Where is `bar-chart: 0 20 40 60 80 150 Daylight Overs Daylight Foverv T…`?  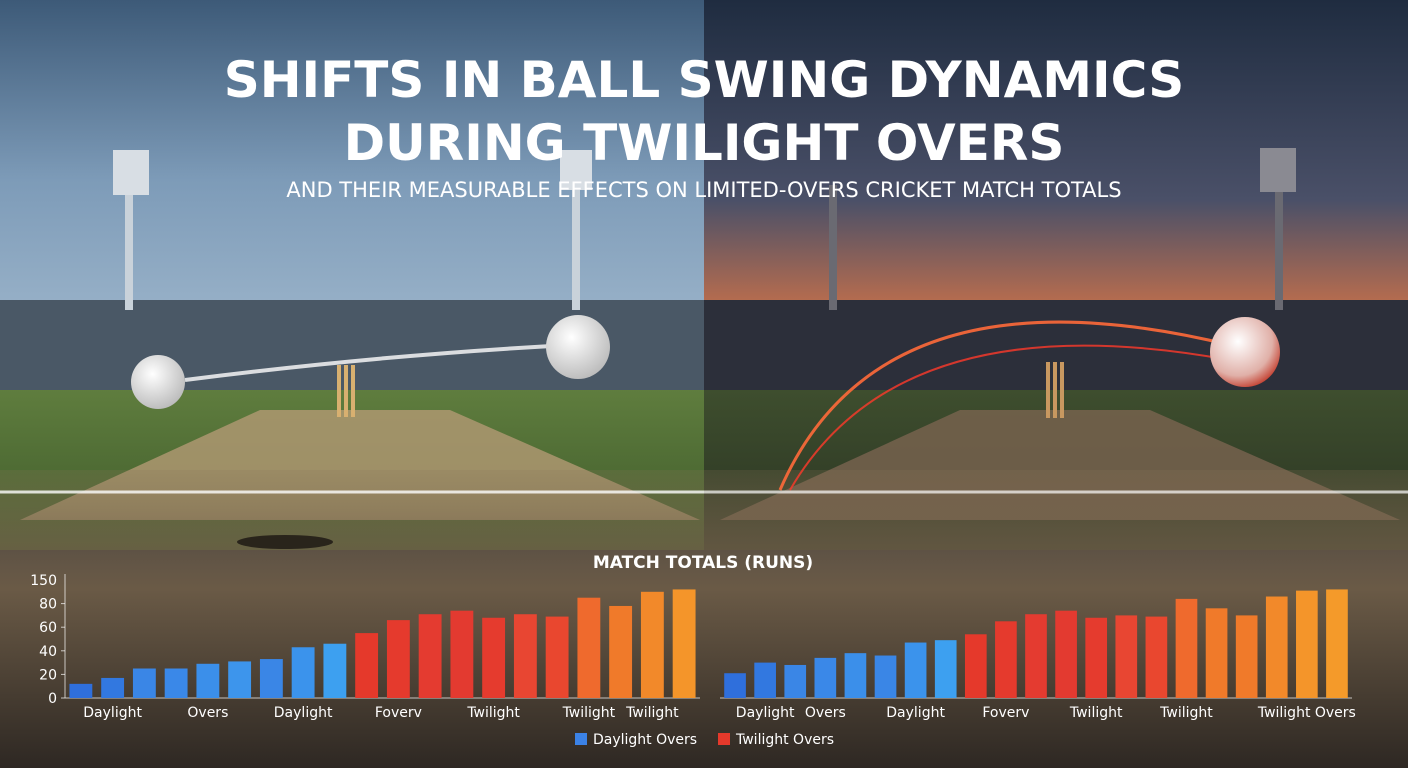 bar-chart: 0 20 40 60 80 150 Daylight Overs Daylight Foverv T… is located at coordinates (365, 647).